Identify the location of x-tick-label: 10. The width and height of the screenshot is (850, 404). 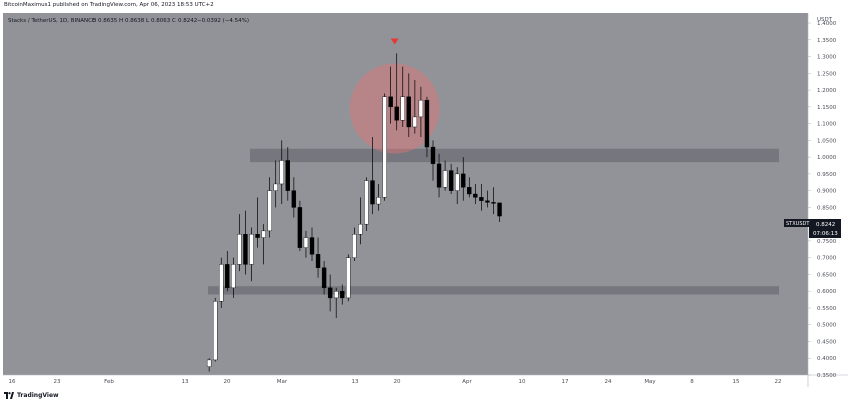
(522, 382).